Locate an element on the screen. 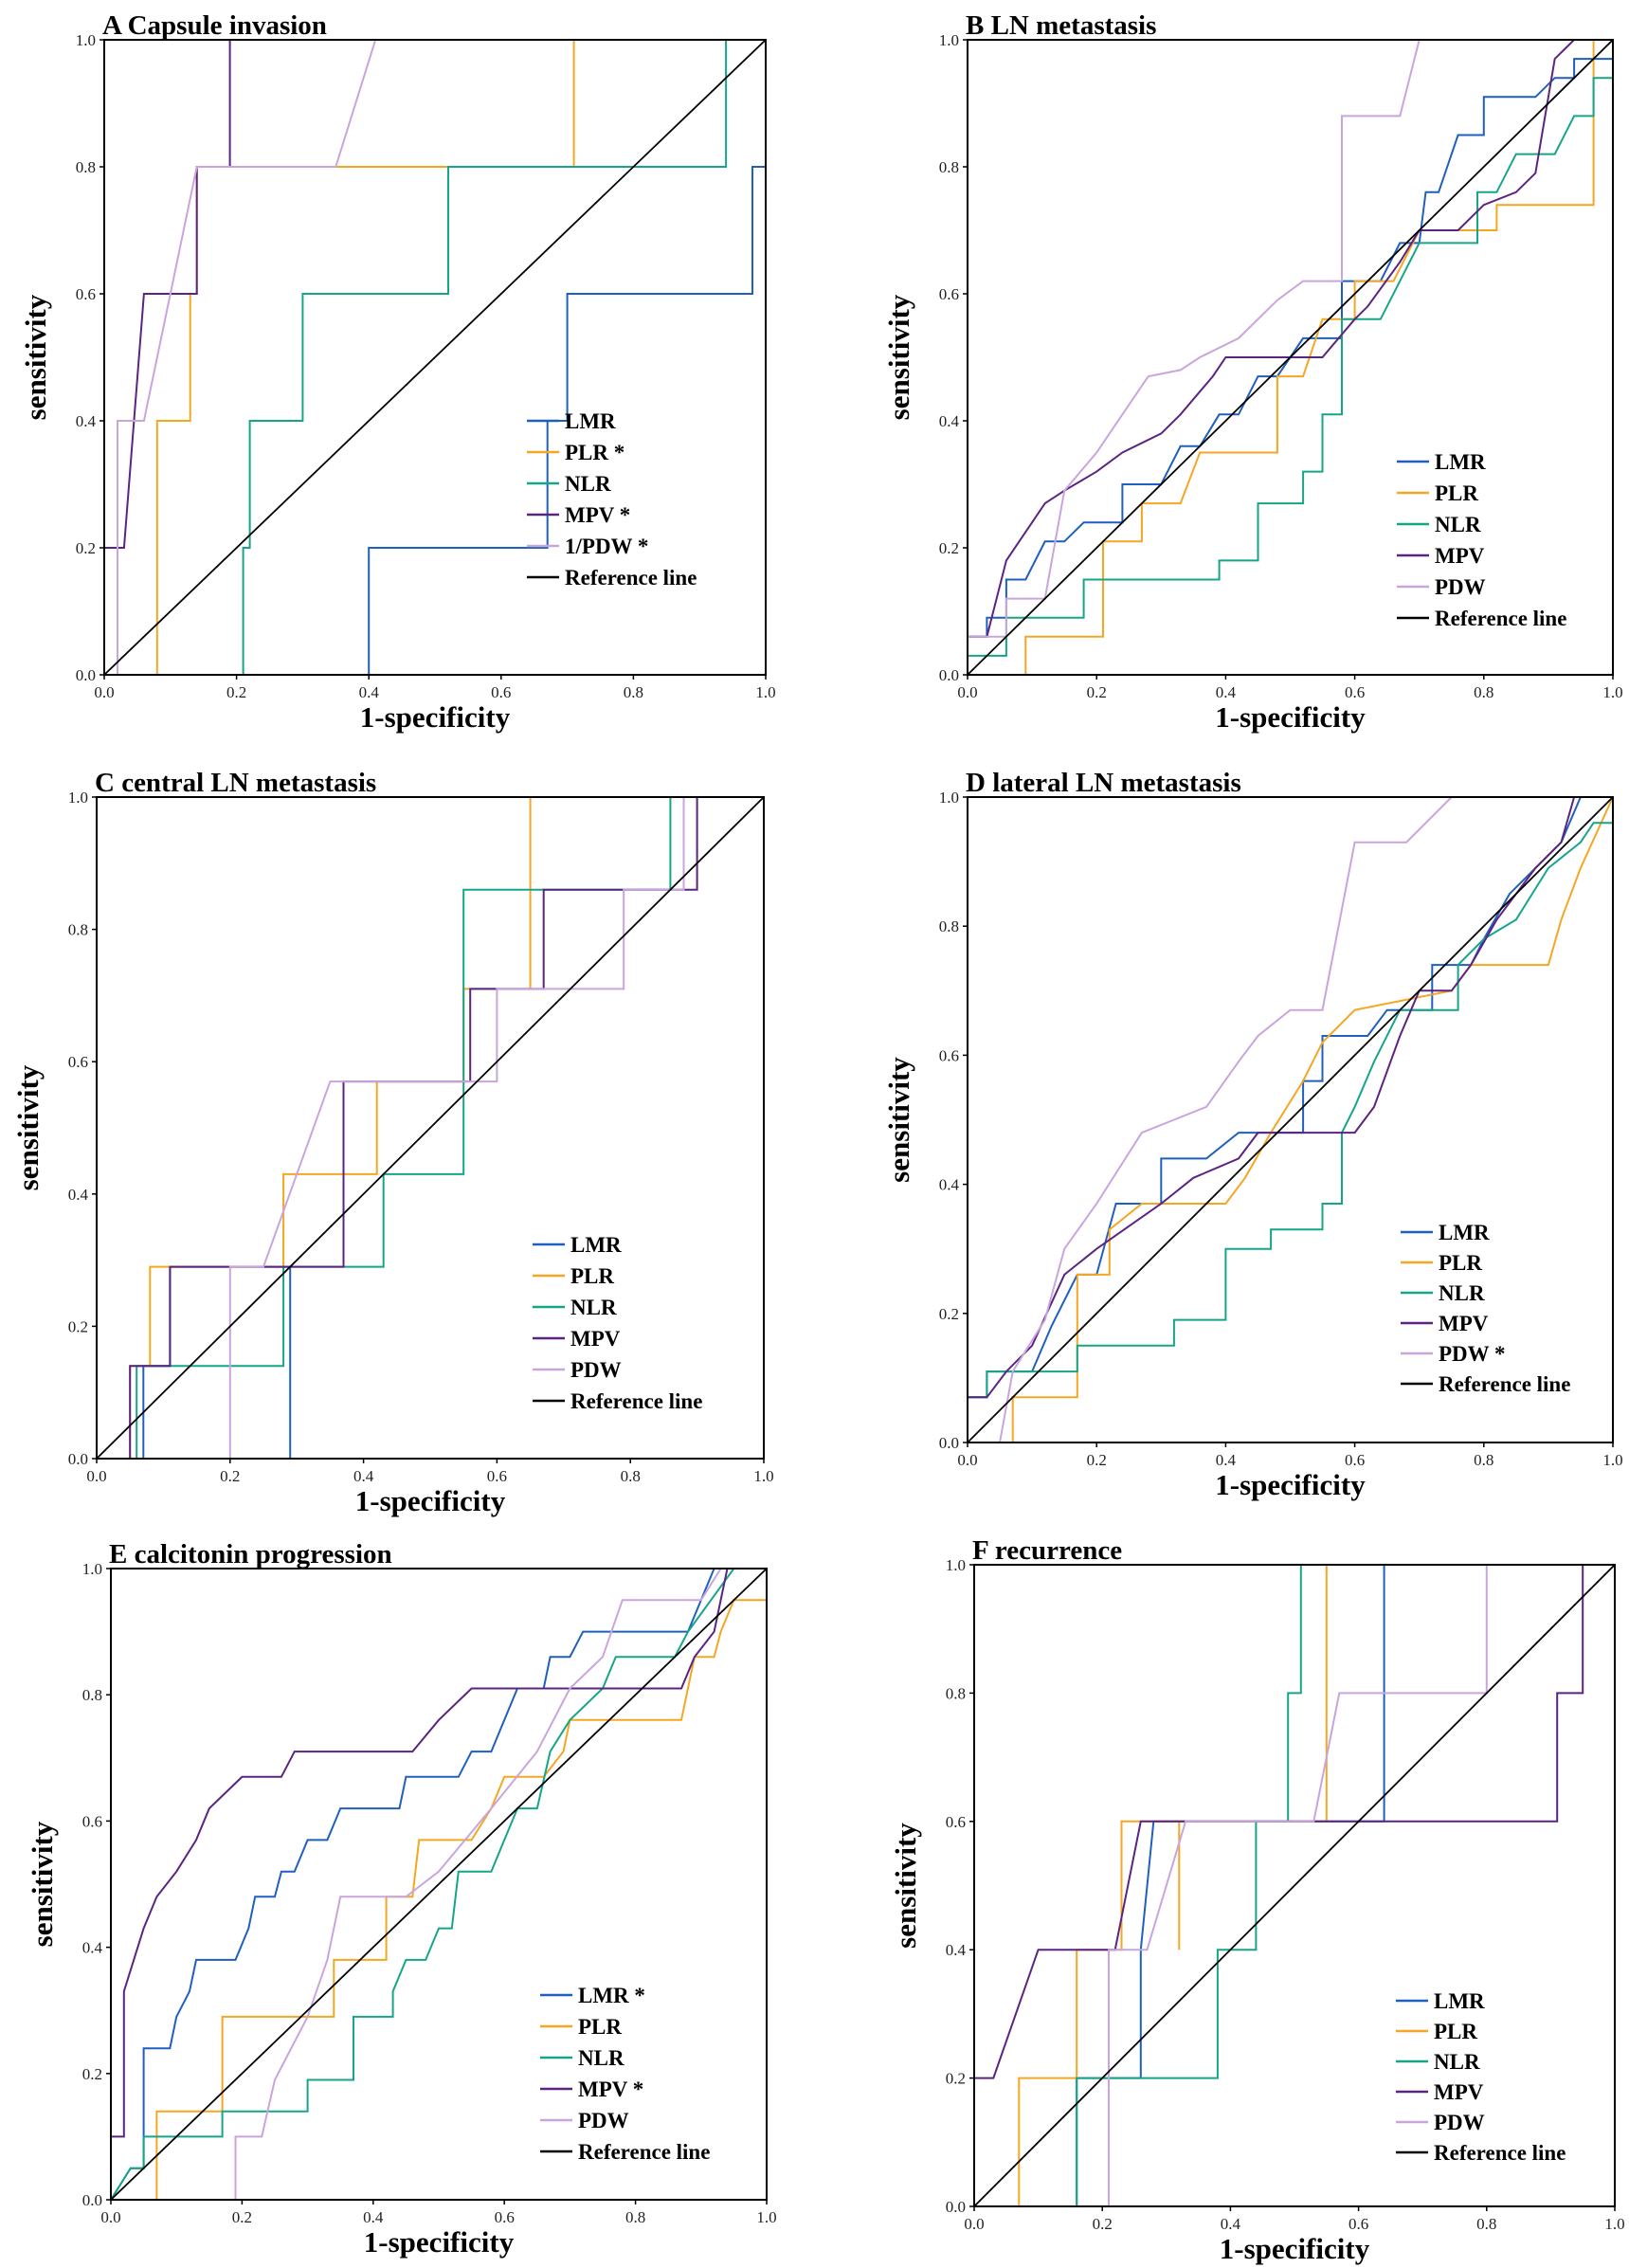 The width and height of the screenshot is (1629, 2268). panel-f-ytick-label: 0.2 is located at coordinates (956, 2079).